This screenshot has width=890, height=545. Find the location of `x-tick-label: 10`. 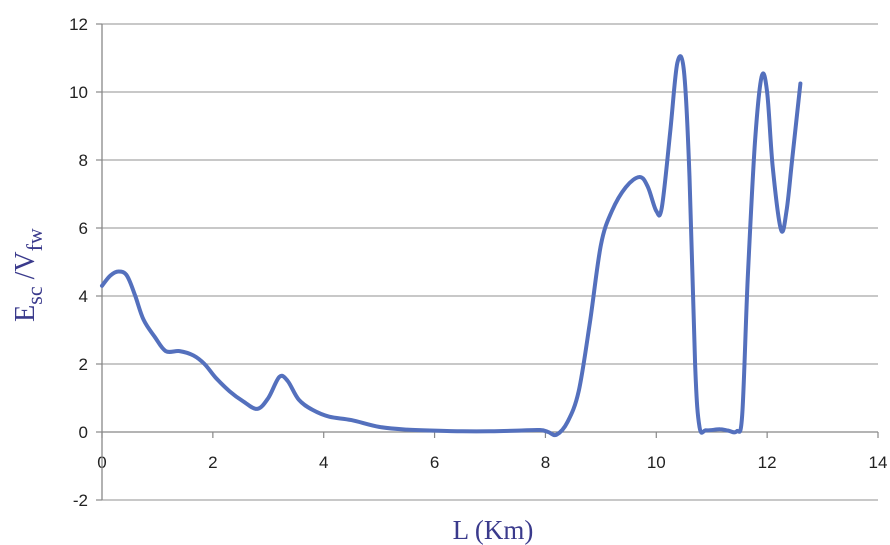

x-tick-label: 10 is located at coordinates (656, 462).